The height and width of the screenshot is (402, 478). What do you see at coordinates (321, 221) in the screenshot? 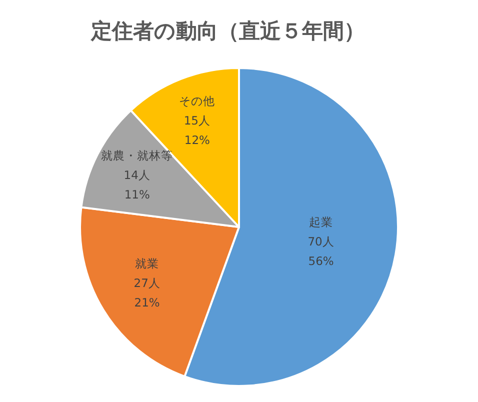
I see `slice-label: 起業` at bounding box center [321, 221].